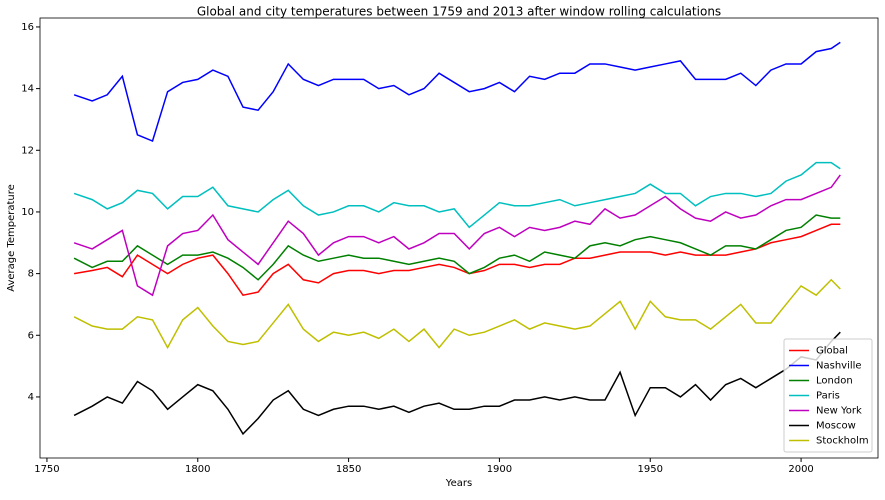 This screenshot has height=500, width=885. What do you see at coordinates (46, 469) in the screenshot?
I see `x-tick-label: 1750` at bounding box center [46, 469].